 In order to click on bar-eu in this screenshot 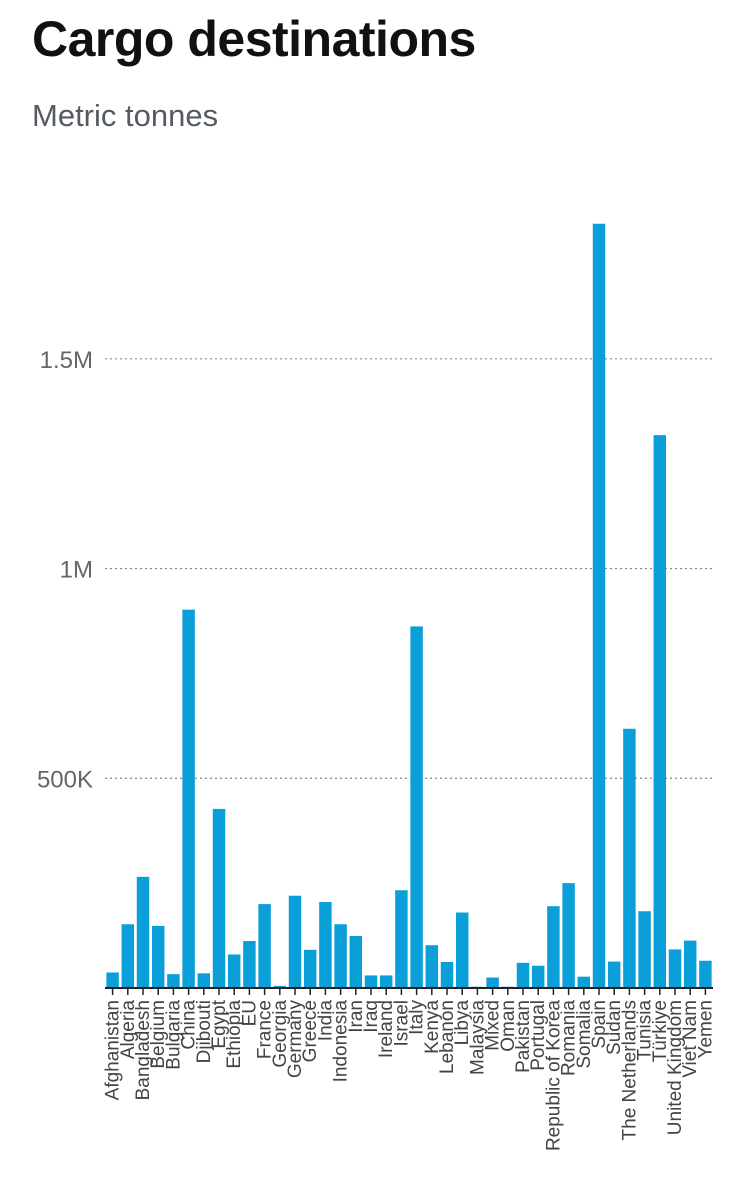, I will do `click(249, 964)`.